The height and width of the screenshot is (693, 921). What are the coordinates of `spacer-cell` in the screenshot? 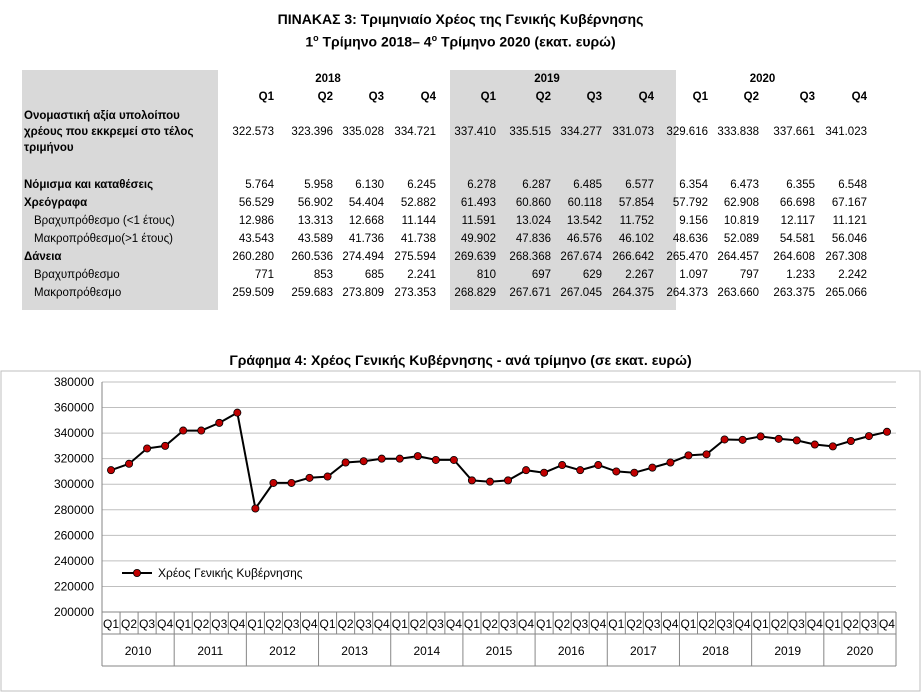 It's located at (445, 167).